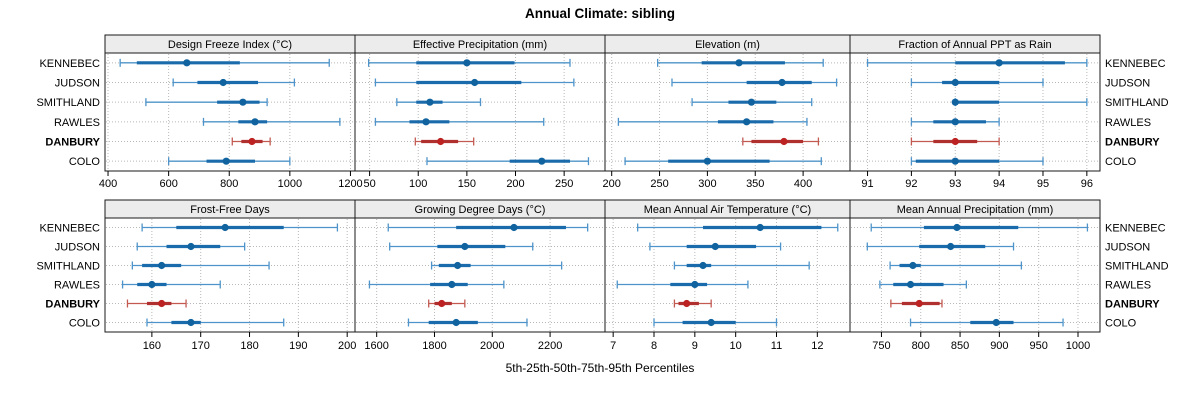 The height and width of the screenshot is (400, 1200). What do you see at coordinates (376, 346) in the screenshot?
I see `axis-tick-label-1600: 1600` at bounding box center [376, 346].